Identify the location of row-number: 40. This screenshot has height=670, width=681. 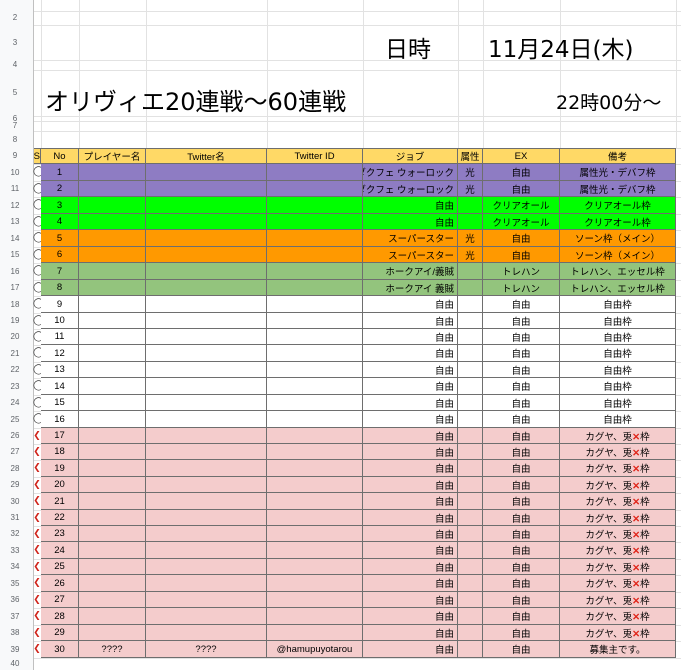
(15, 663).